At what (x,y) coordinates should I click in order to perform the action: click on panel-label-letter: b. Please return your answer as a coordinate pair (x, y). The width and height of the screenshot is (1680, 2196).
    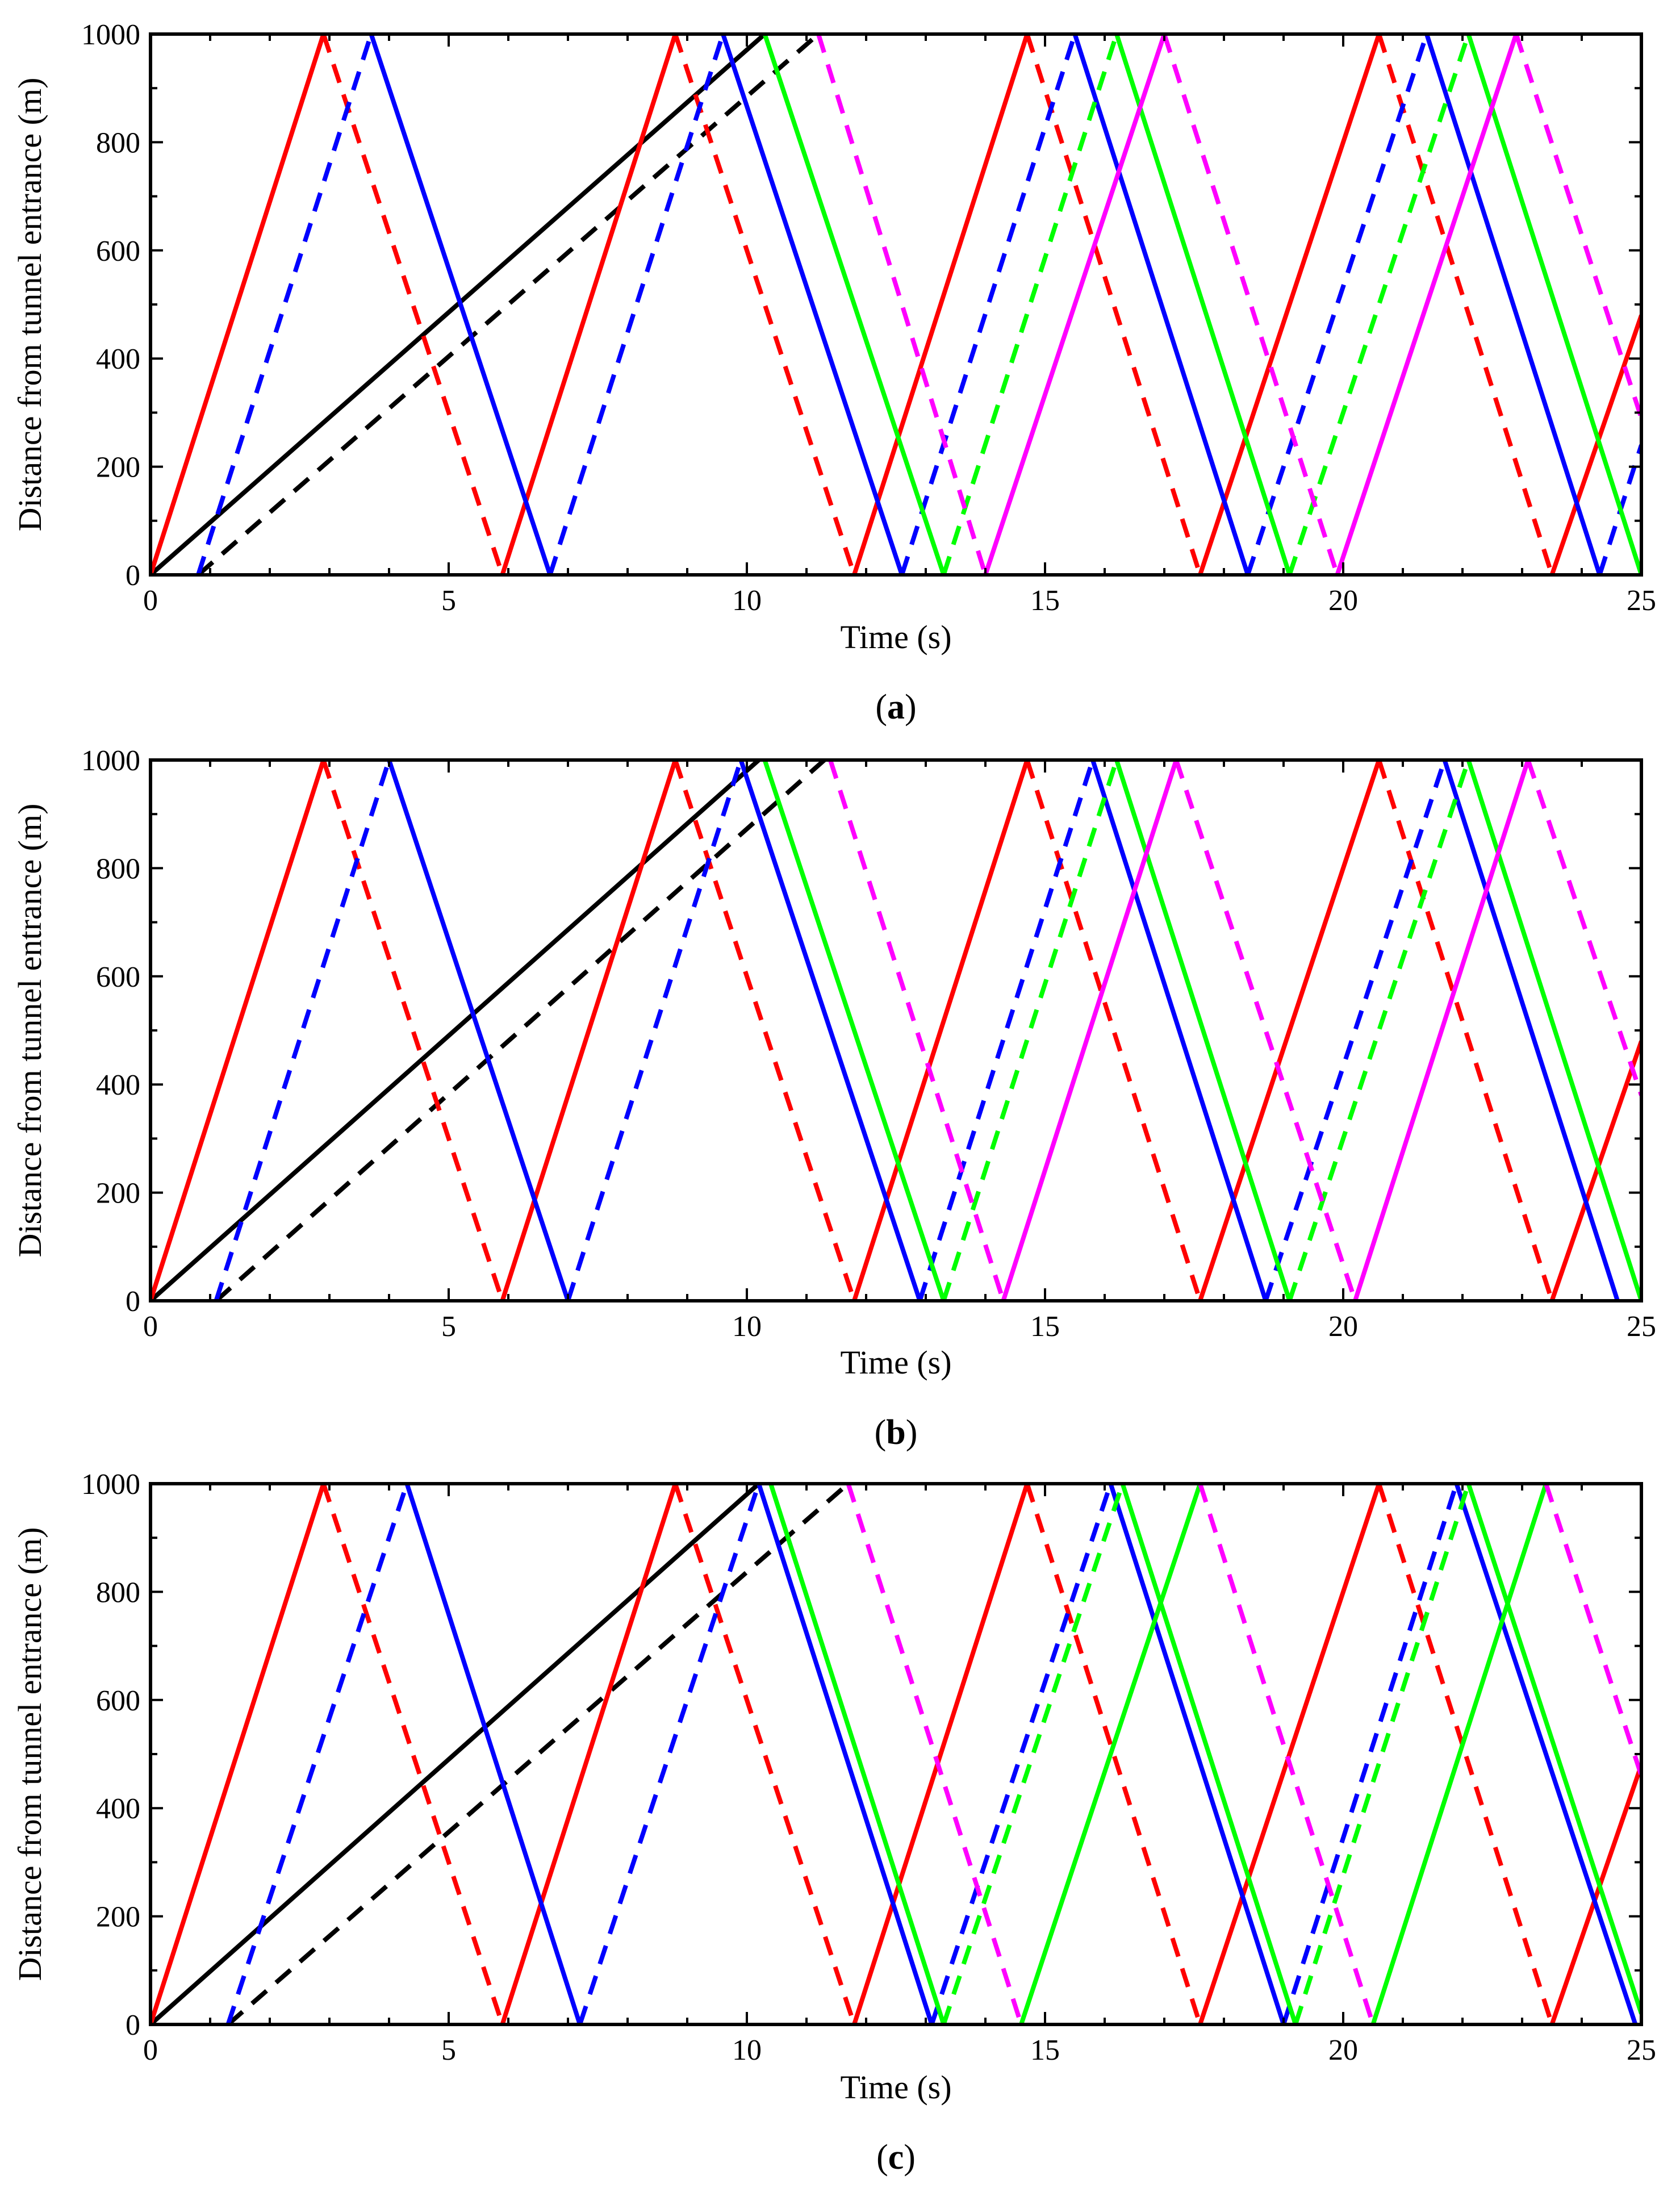
    Looking at the image, I should click on (895, 1432).